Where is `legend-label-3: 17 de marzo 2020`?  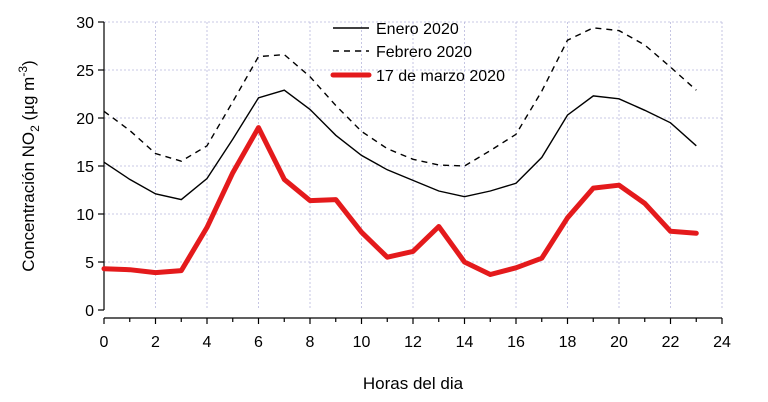 legend-label-3: 17 de marzo 2020 is located at coordinates (440, 76).